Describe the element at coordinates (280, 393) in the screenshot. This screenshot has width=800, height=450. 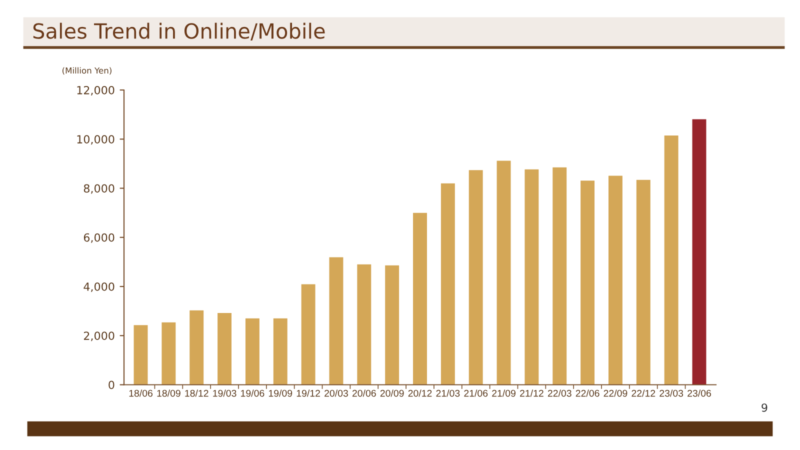
I see `x-tick-label: 19/09` at that location.